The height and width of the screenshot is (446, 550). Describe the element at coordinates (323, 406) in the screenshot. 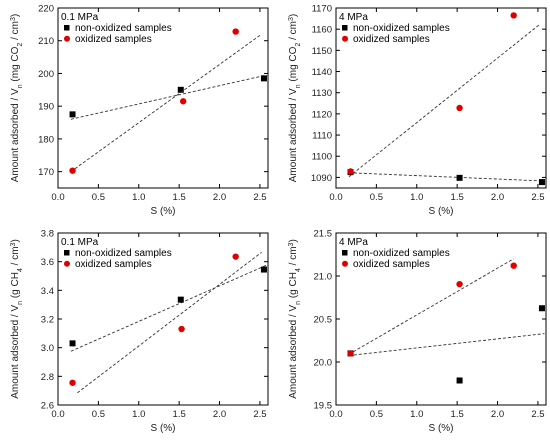

I see `y-tick-label: 19.5` at that location.